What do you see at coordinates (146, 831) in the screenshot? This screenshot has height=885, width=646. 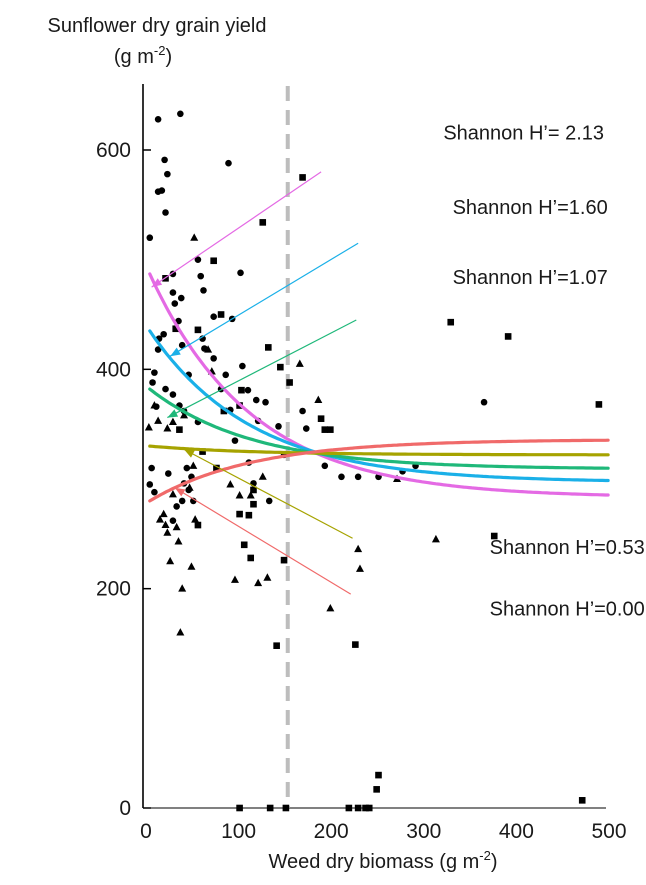 I see `x-tick-label: 0` at bounding box center [146, 831].